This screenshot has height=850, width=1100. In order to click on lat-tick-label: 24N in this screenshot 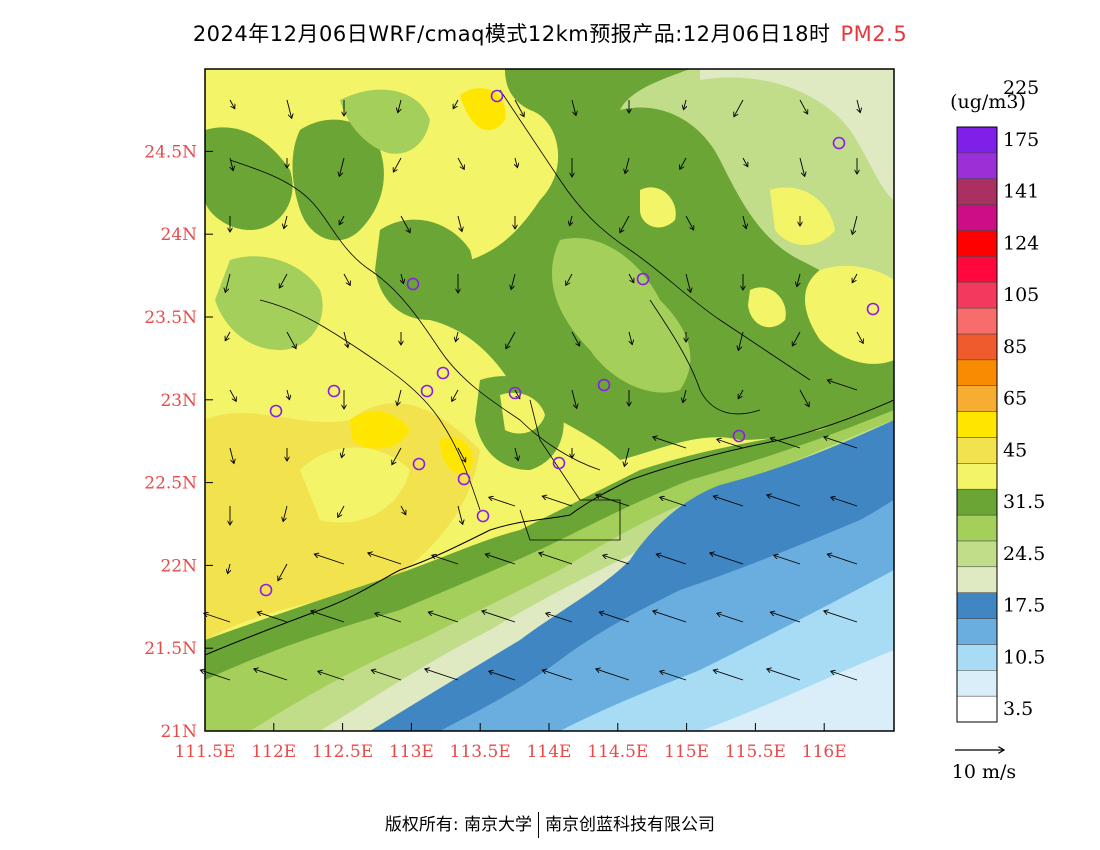, I will do `click(178, 235)`.